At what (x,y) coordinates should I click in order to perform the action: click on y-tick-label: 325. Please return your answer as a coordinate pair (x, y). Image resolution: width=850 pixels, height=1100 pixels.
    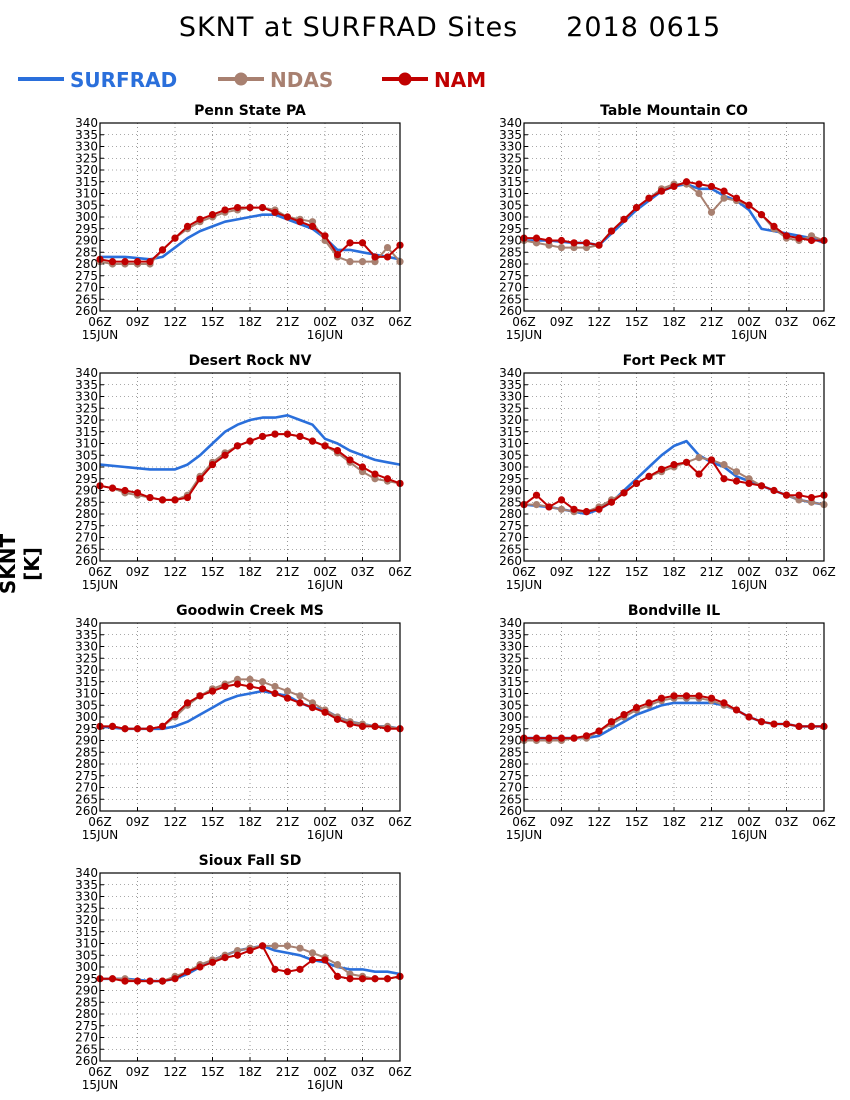
    Looking at the image, I should click on (86, 158).